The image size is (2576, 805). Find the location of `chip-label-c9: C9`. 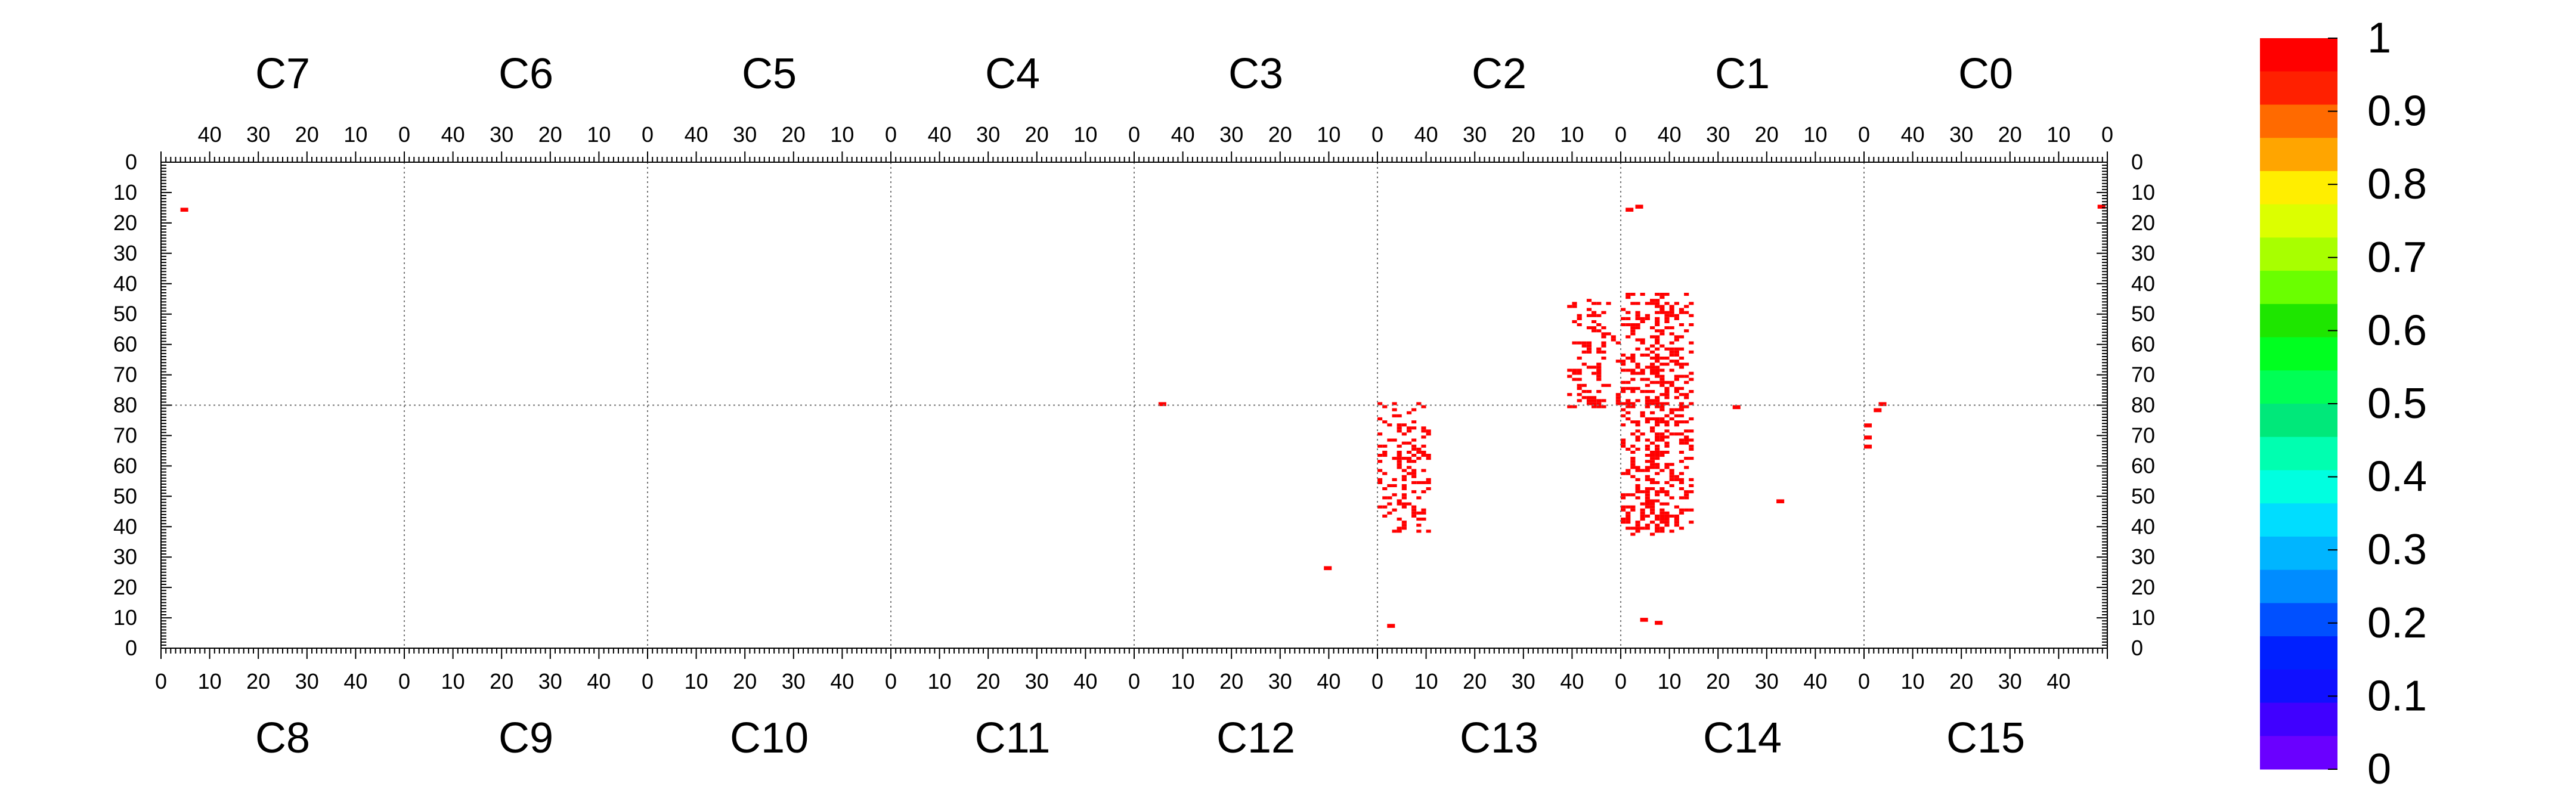

chip-label-c9: C9 is located at coordinates (526, 738).